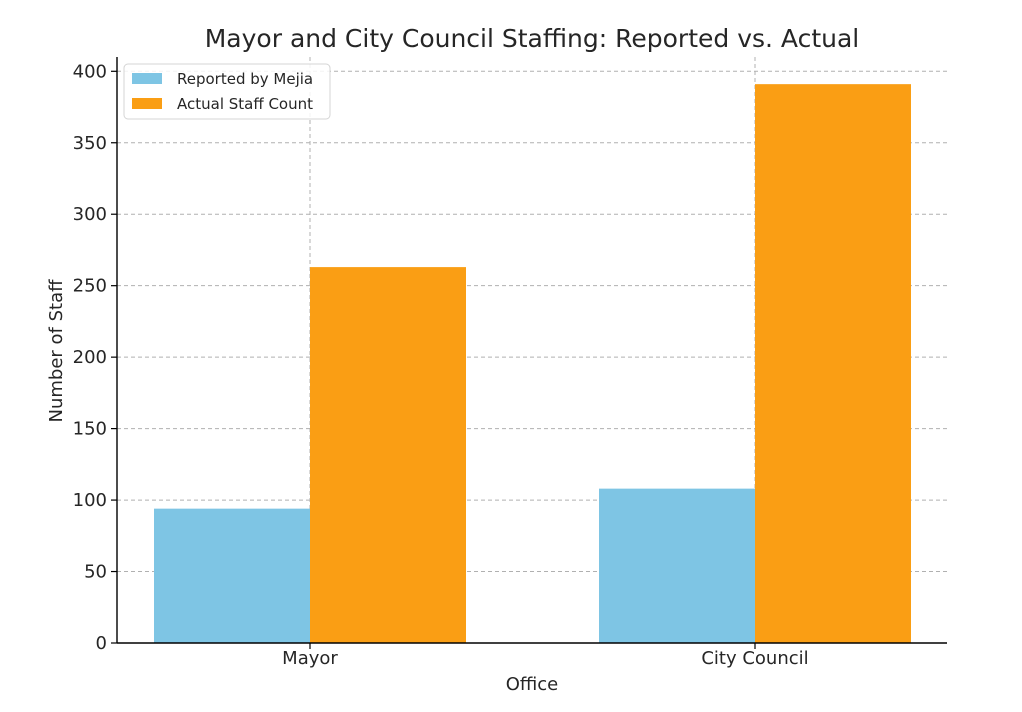  I want to click on bar-reported-mayor, so click(232, 575).